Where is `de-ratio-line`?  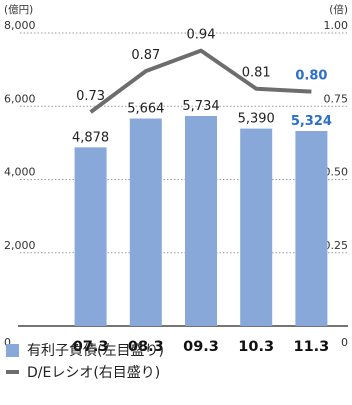
de-ratio-line is located at coordinates (200, 81).